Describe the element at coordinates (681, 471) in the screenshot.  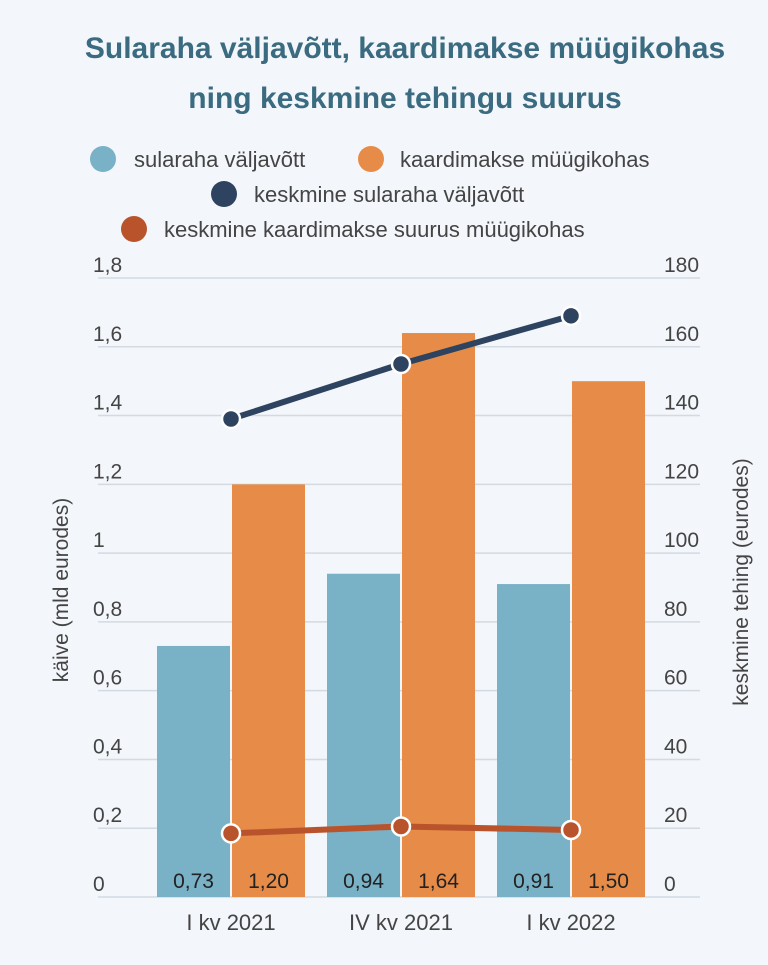
I see `right-tick-label: 120` at that location.